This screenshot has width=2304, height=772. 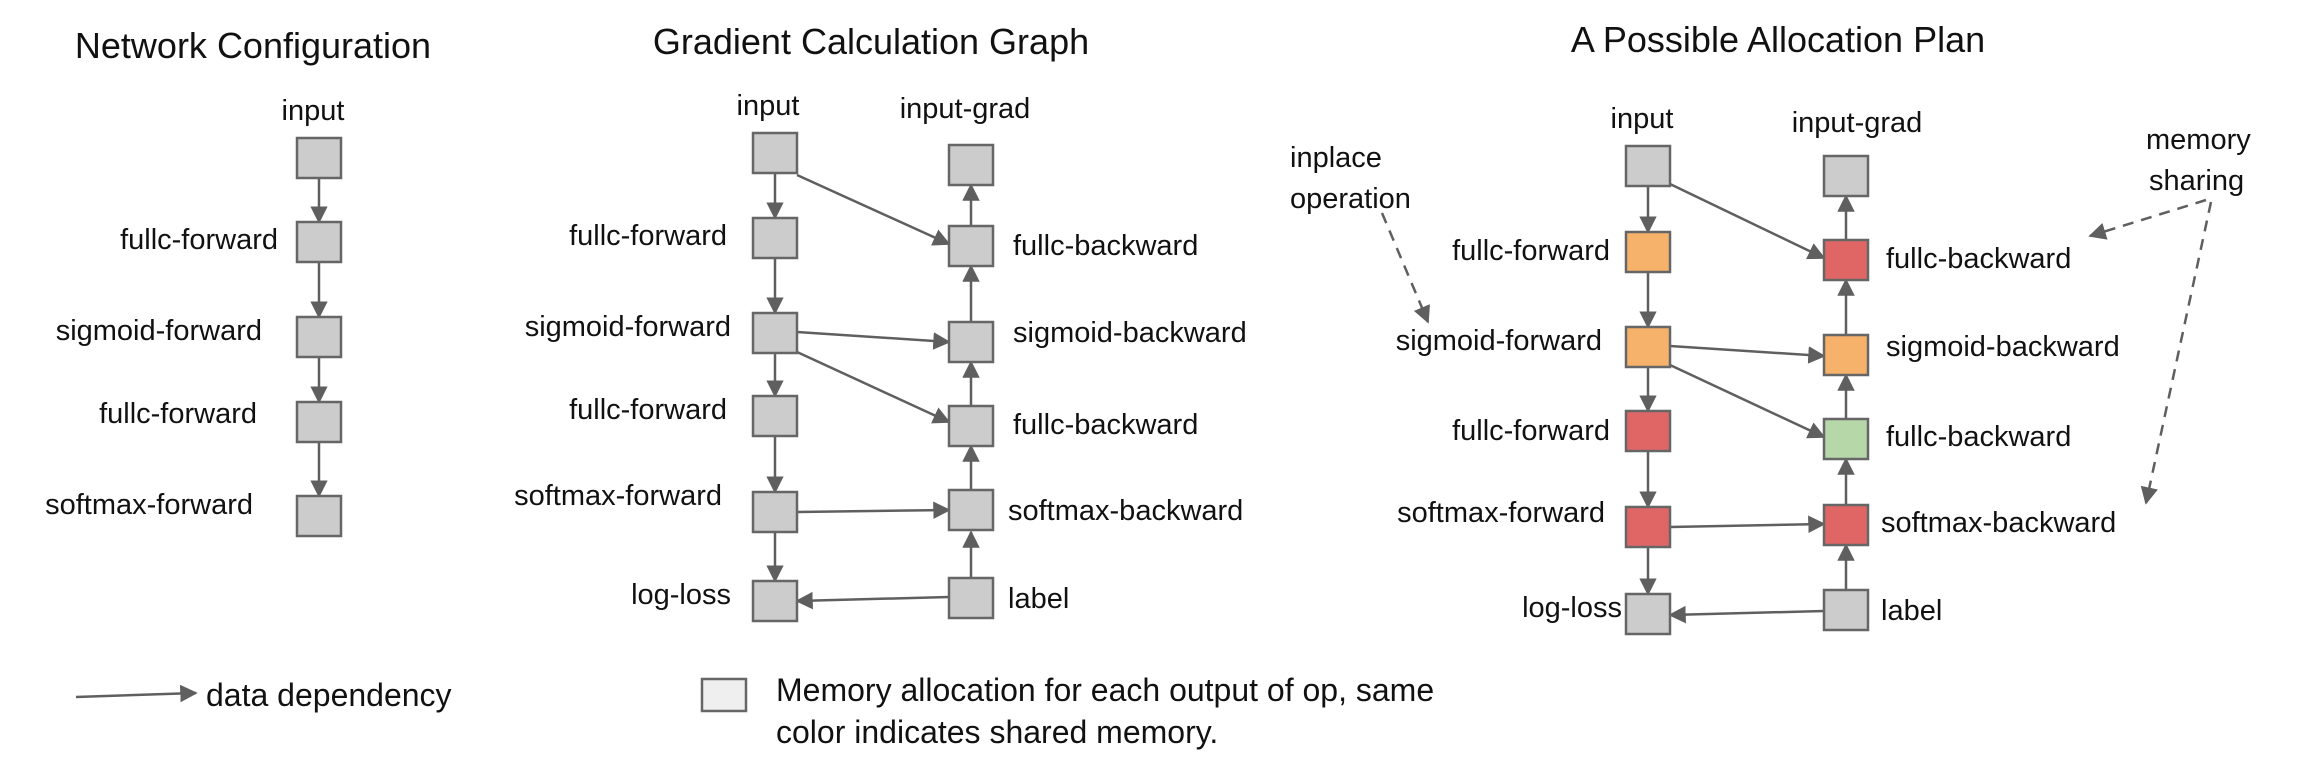 What do you see at coordinates (681, 595) in the screenshot?
I see `p2-log-loss-label: log-loss` at bounding box center [681, 595].